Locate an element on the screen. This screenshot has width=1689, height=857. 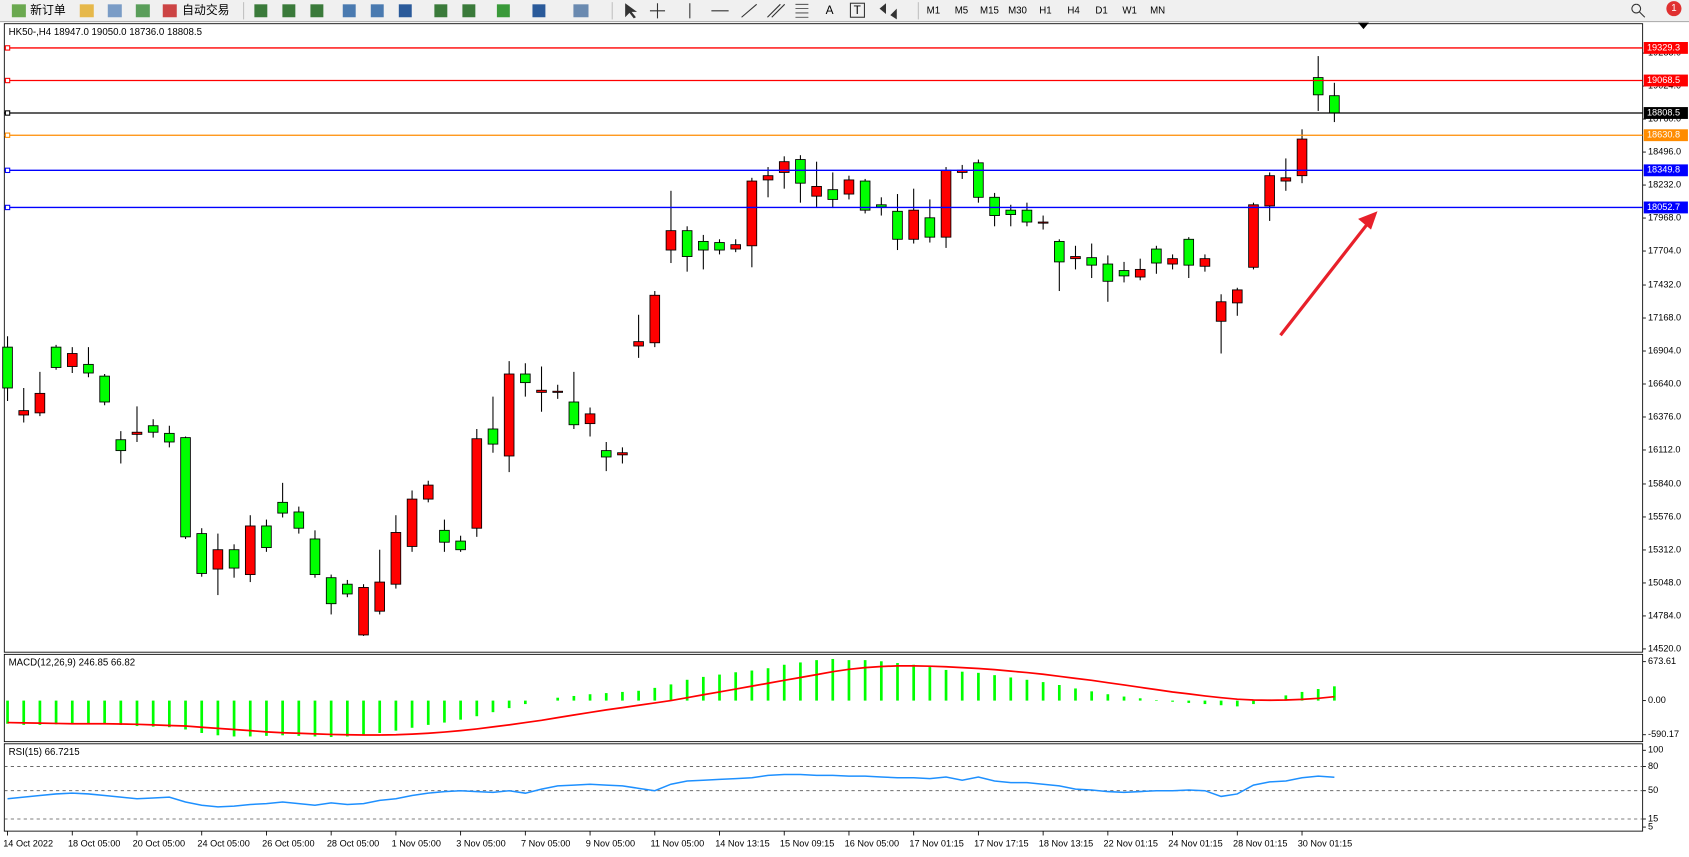
crosshair-button is located at coordinates (657, 11).